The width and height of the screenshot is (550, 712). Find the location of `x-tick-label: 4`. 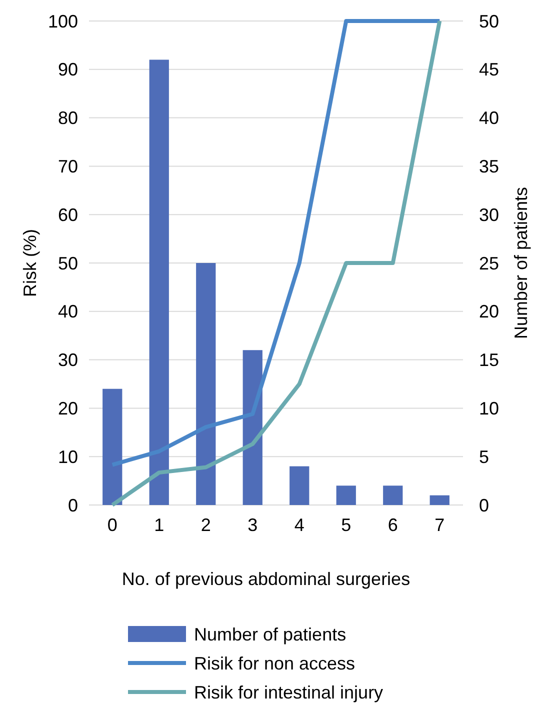

x-tick-label: 4 is located at coordinates (299, 525).